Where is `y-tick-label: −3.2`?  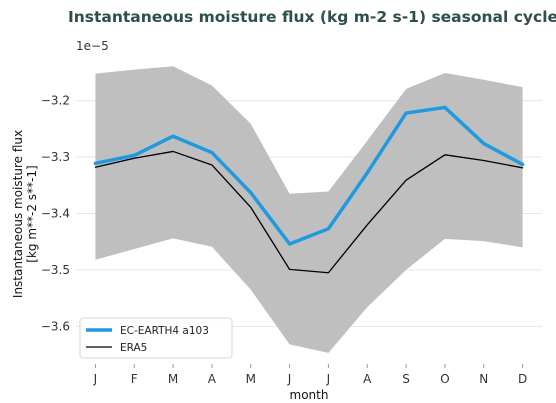
y-tick-label: −3.2 is located at coordinates (55, 101).